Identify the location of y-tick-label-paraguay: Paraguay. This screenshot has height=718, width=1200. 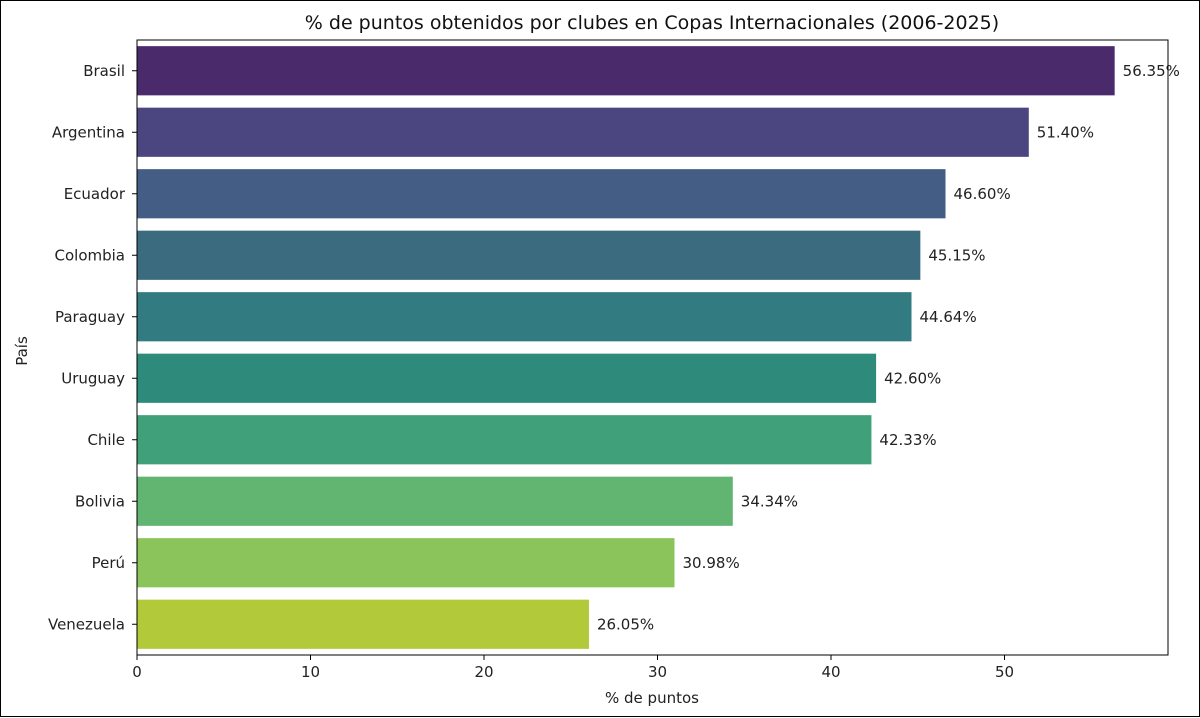
(90, 317).